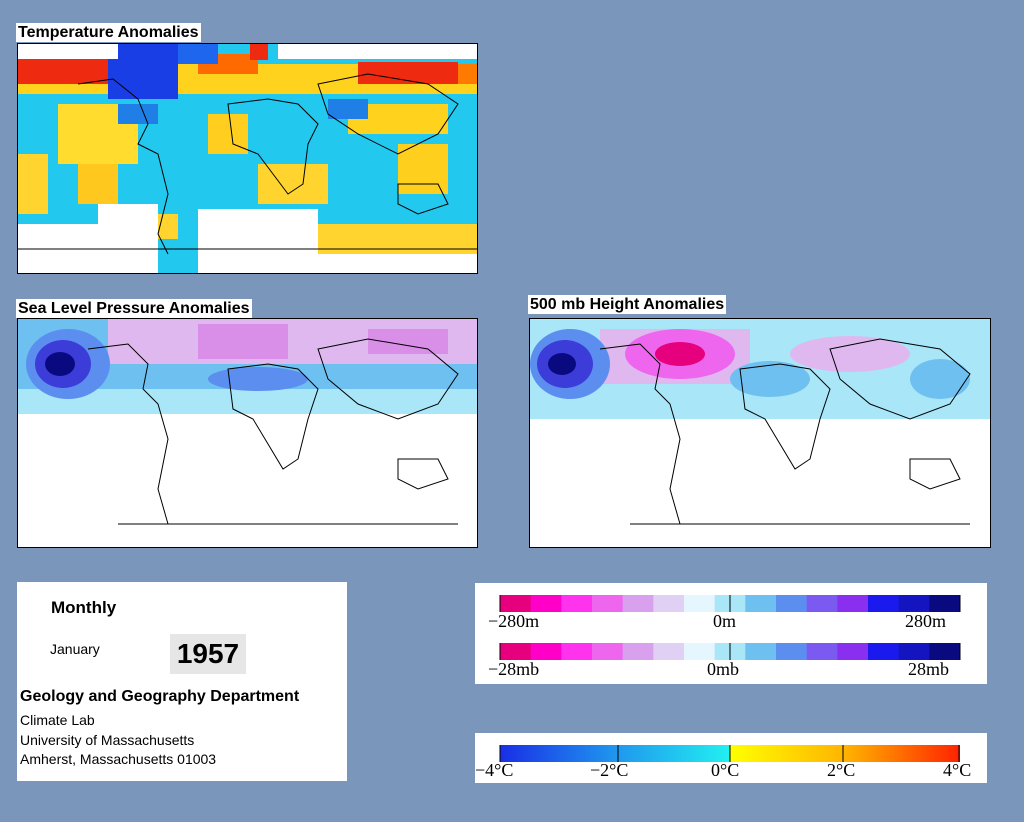 This screenshot has height=822, width=1024. Describe the element at coordinates (494, 770) in the screenshot. I see `temp-scale-minus4: −4°C` at that location.